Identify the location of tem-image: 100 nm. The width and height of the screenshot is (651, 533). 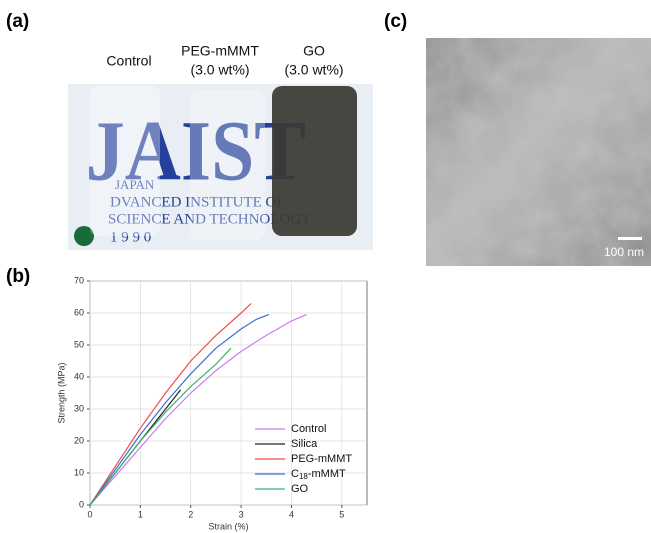
(538, 152).